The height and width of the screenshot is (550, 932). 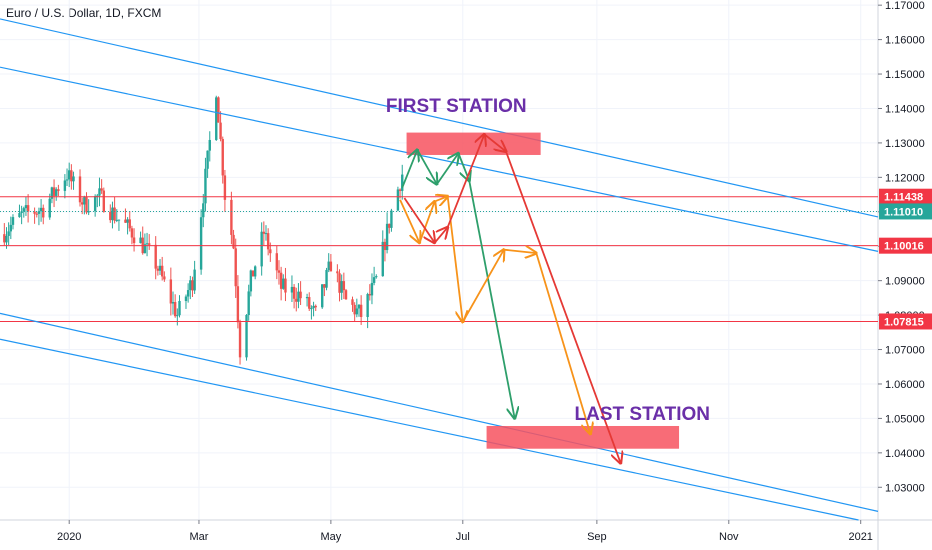 I want to click on level-label: 1.10016, so click(x=904, y=247).